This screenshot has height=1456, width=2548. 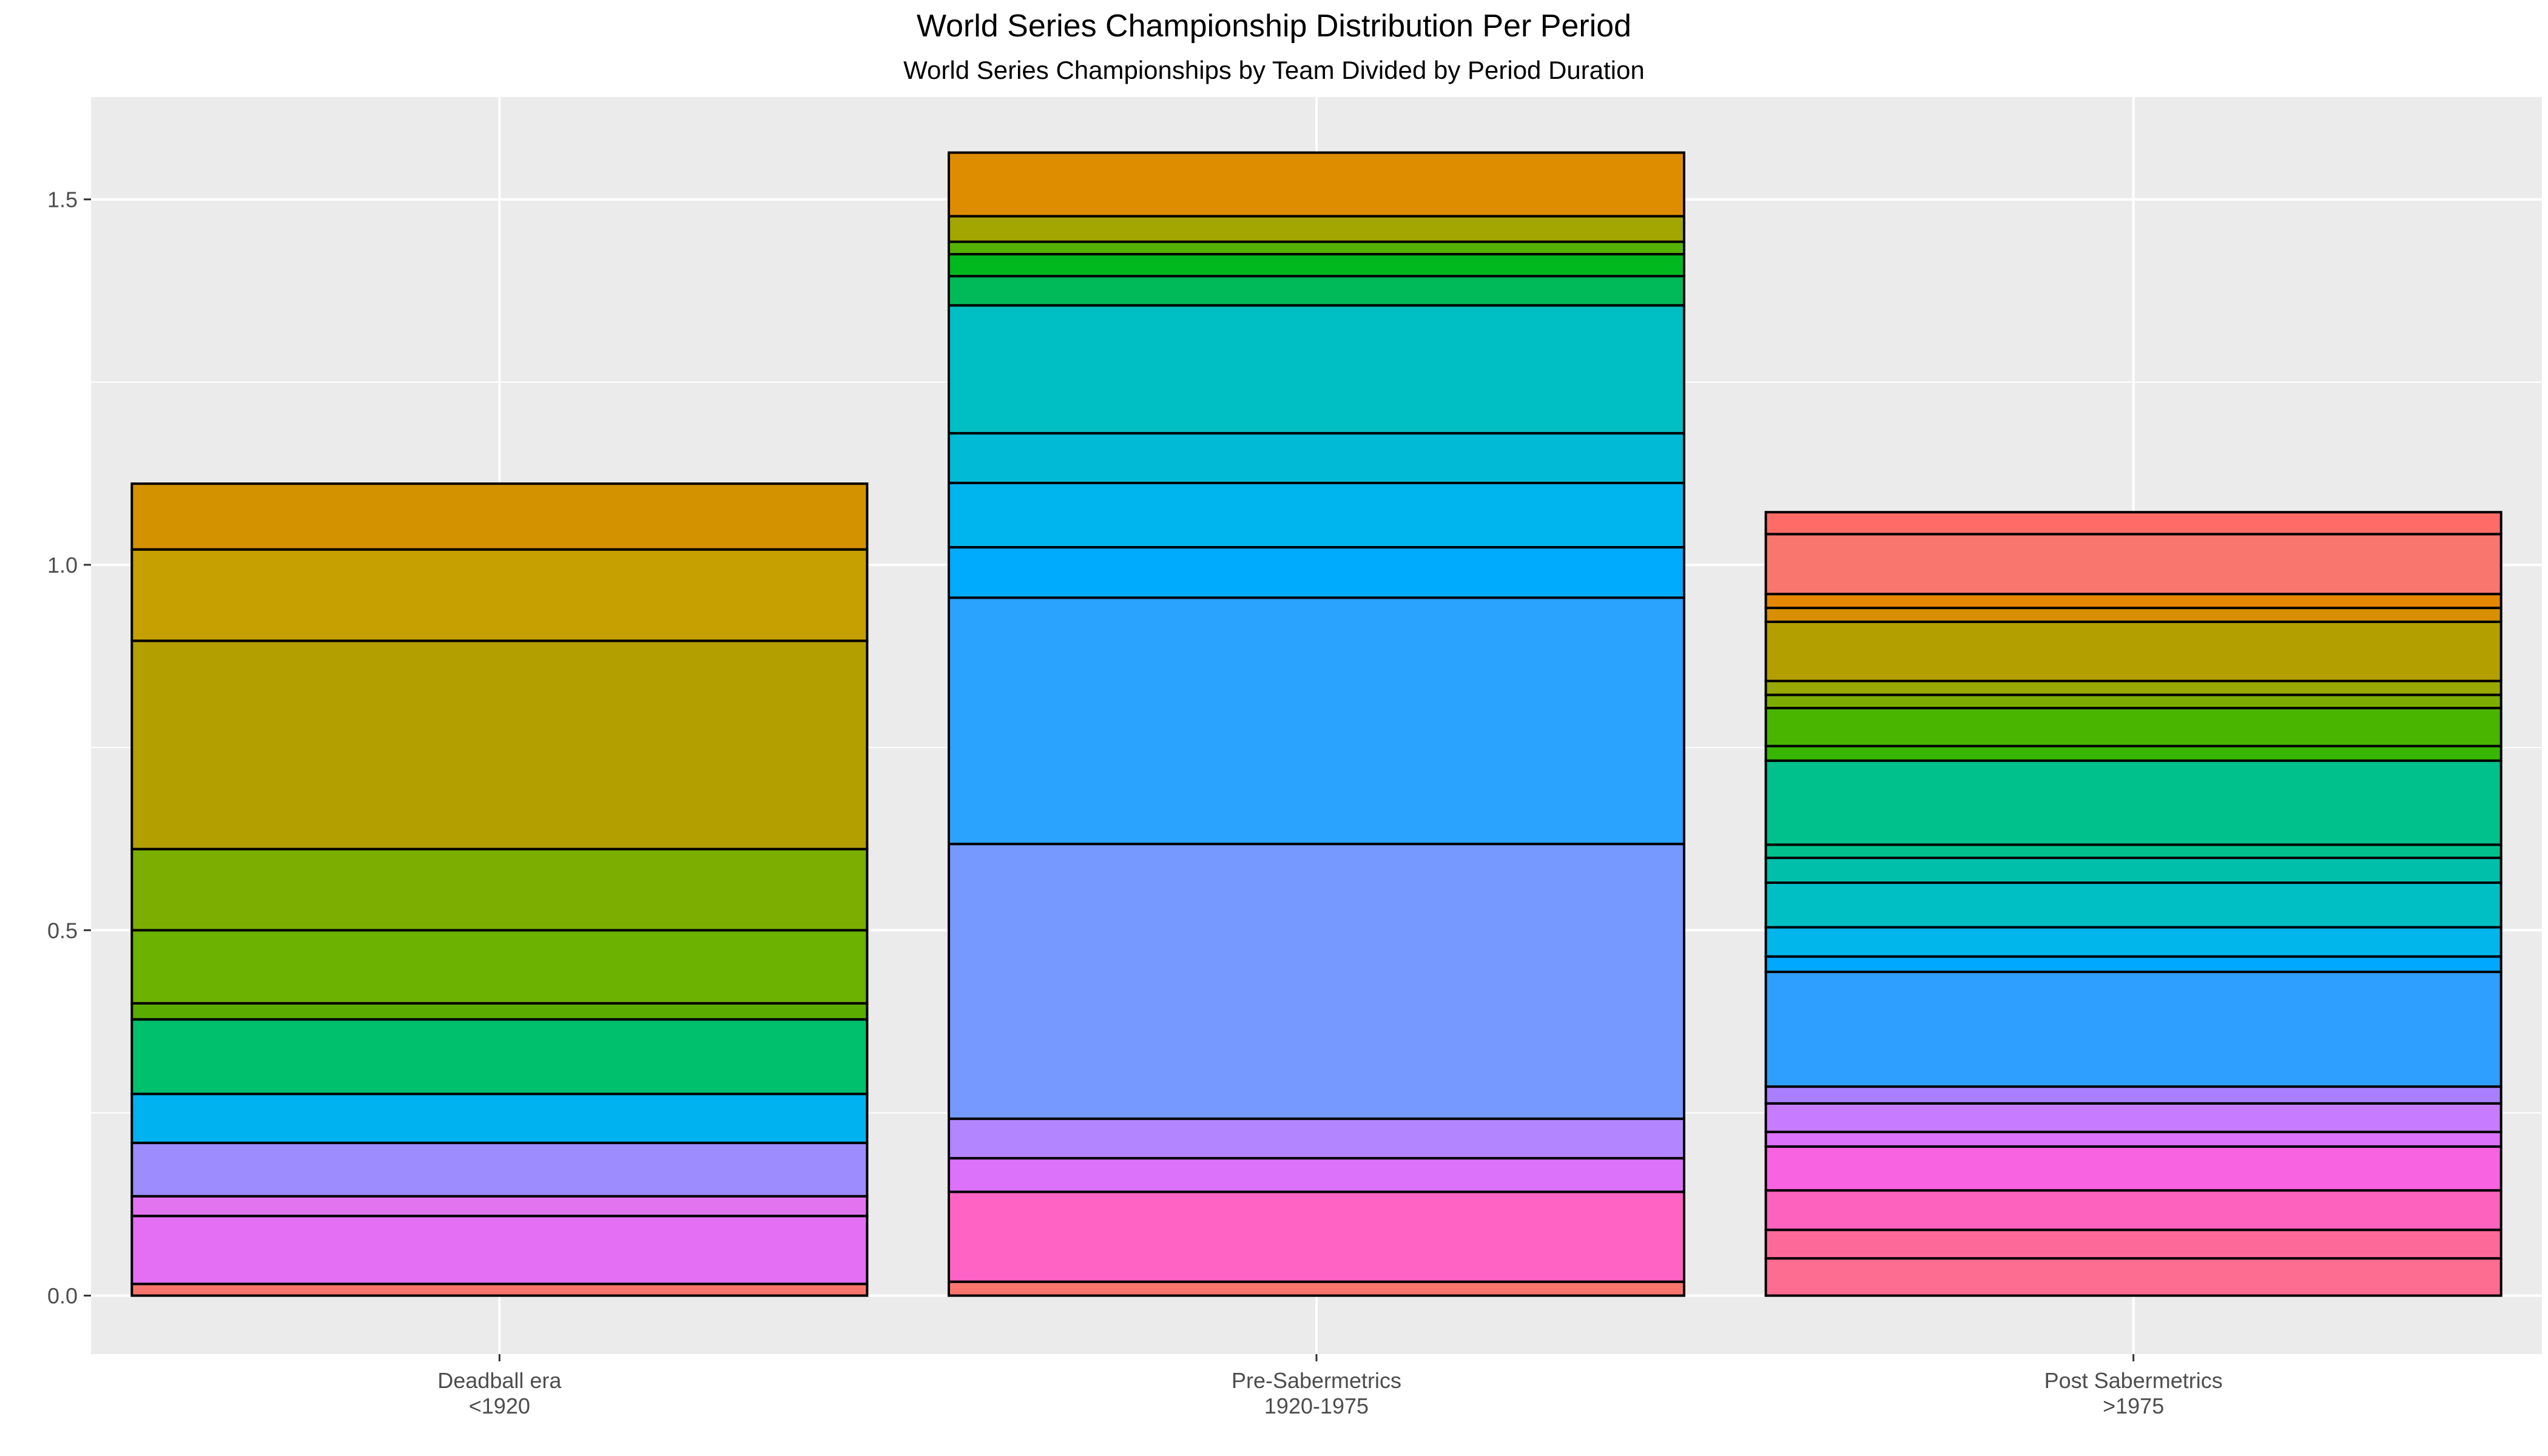 I want to click on x-tick-sublabel: <1920, so click(x=499, y=1406).